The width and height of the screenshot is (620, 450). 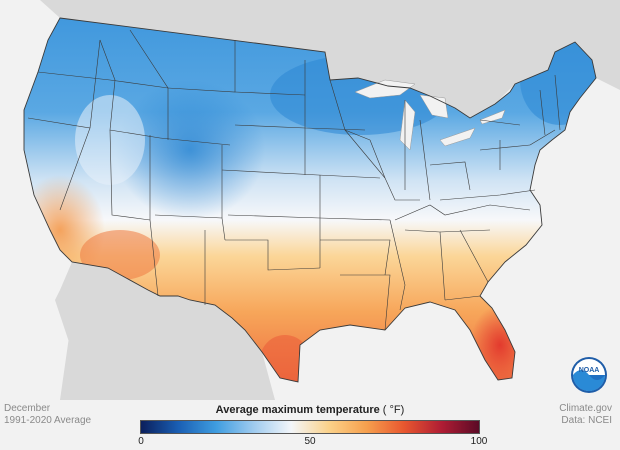 What do you see at coordinates (48, 420) in the screenshot?
I see `period-range: 1991-2020 Average` at bounding box center [48, 420].